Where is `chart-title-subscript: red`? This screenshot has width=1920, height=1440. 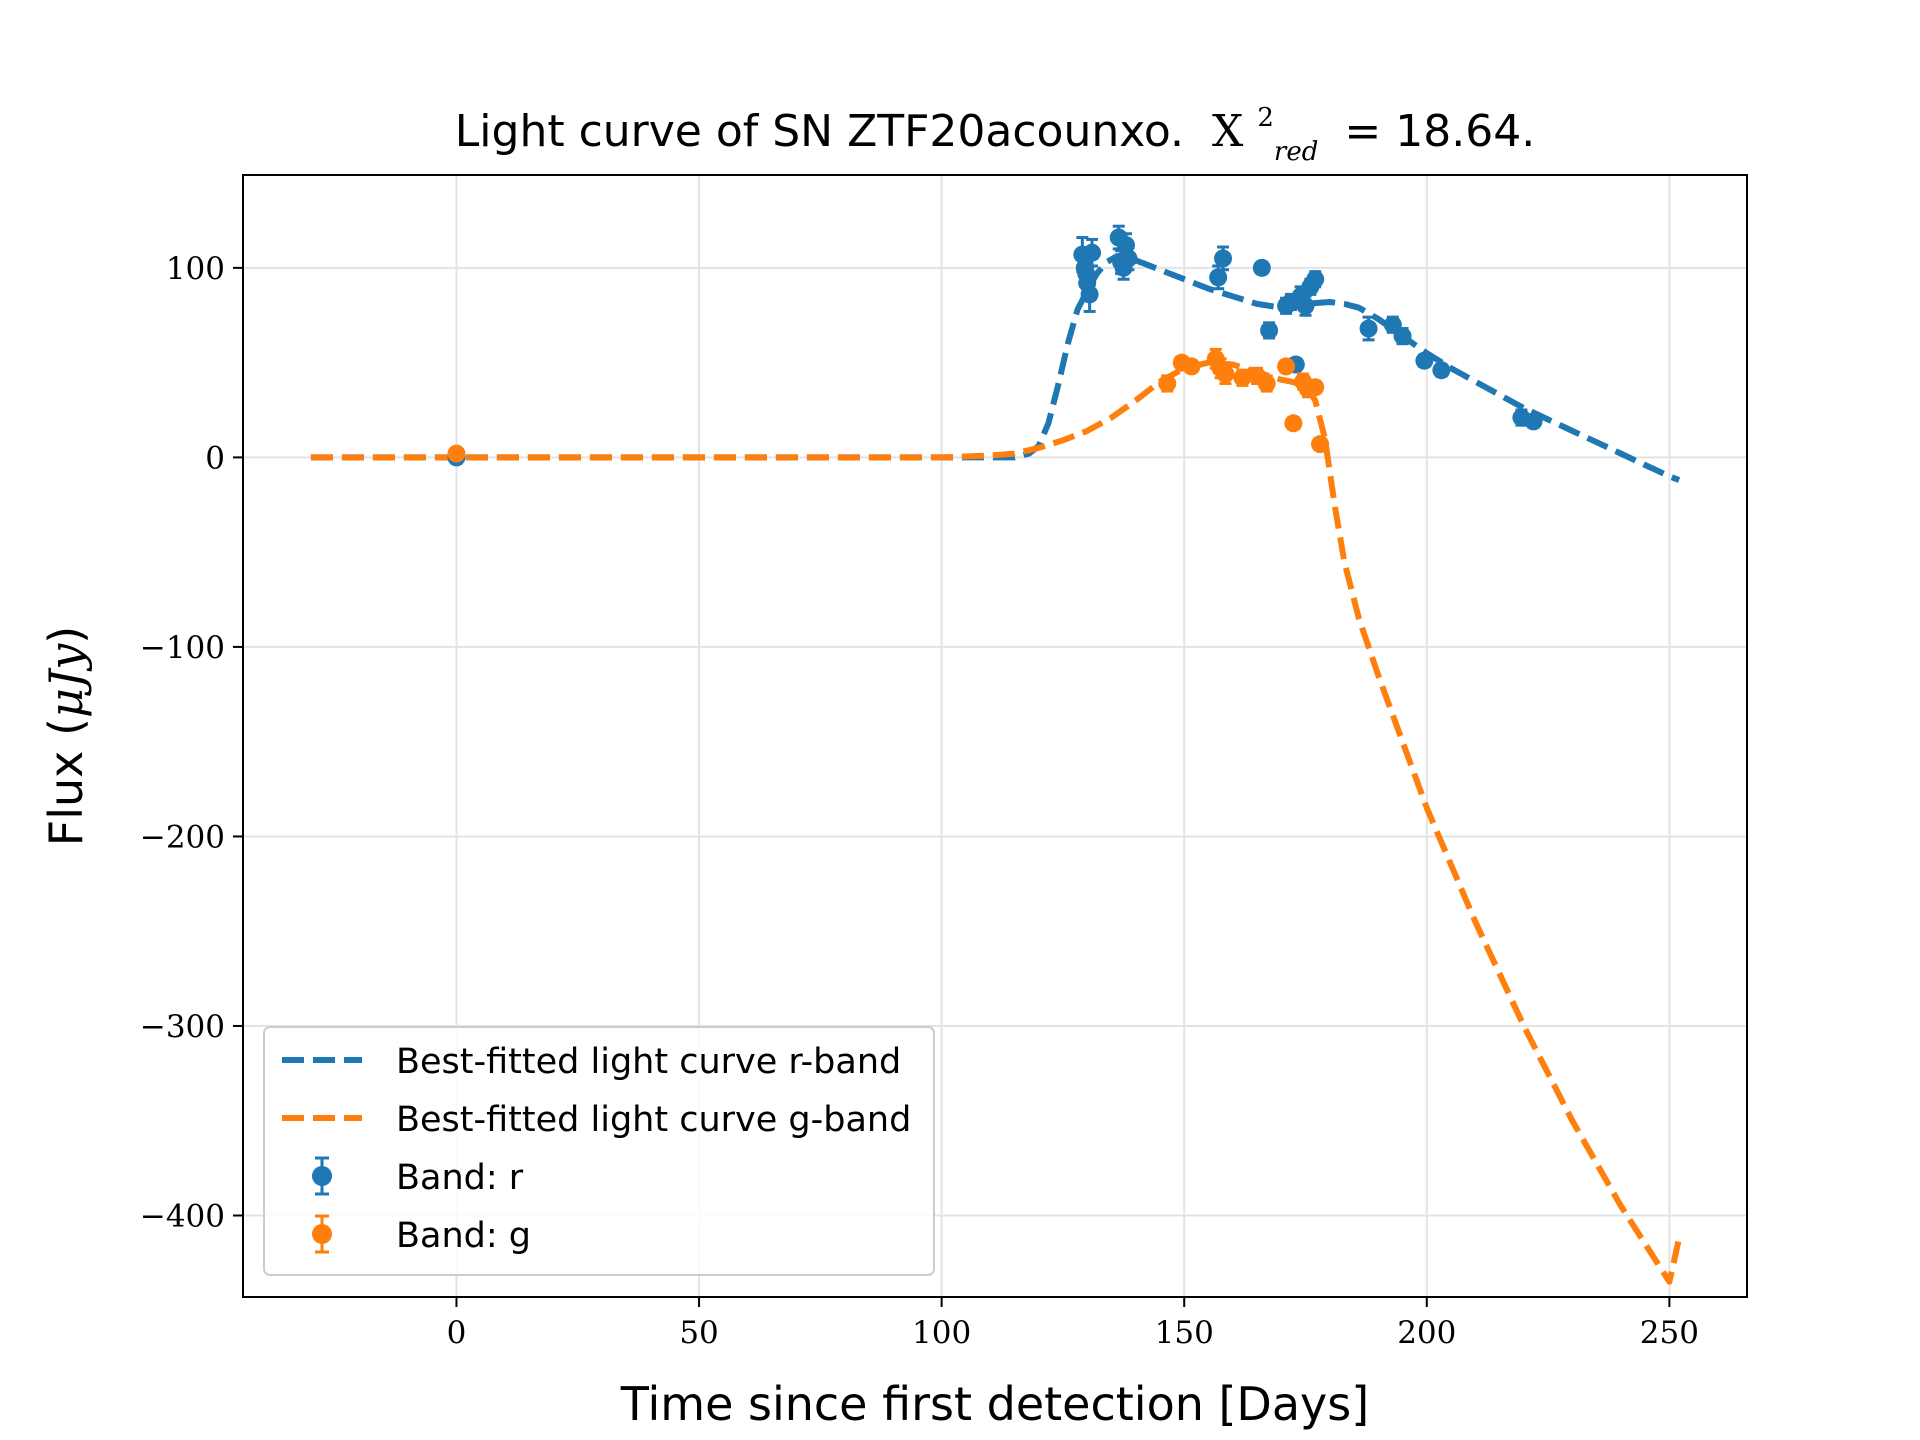 chart-title-subscript: red is located at coordinates (1296, 152).